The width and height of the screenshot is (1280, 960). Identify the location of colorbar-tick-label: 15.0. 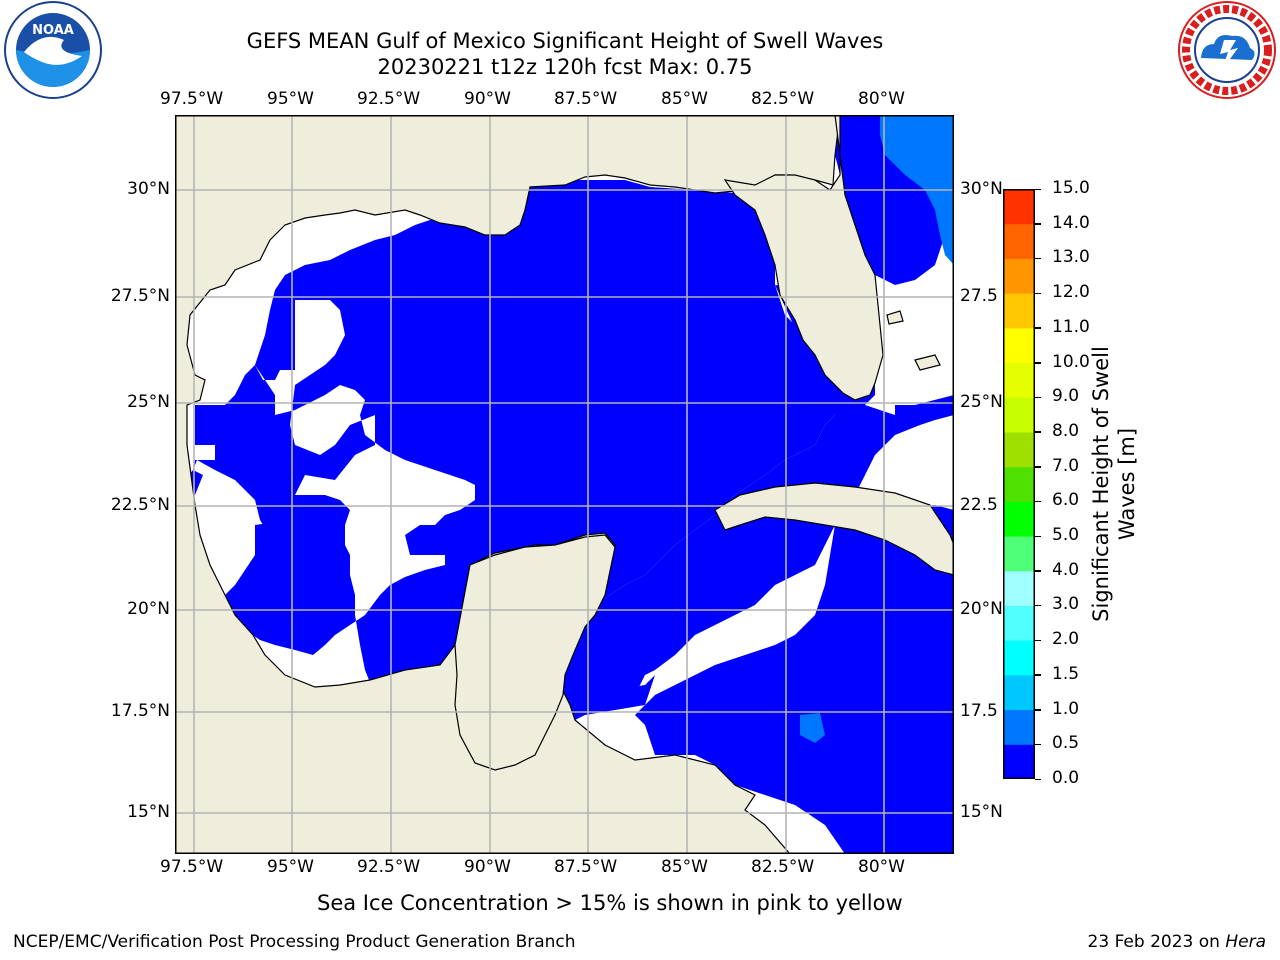
(1071, 188).